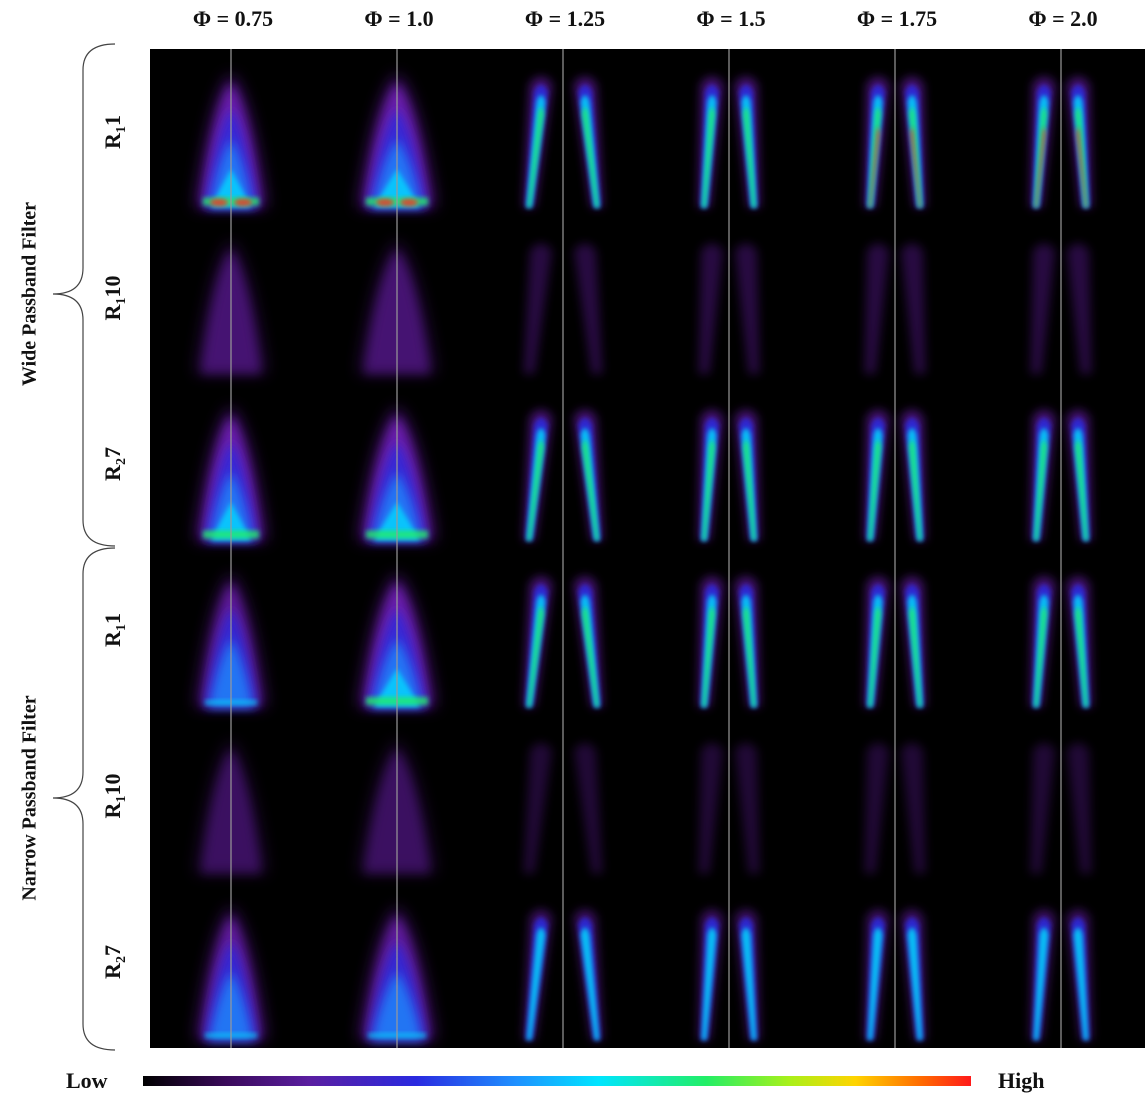 The image size is (1145, 1097). What do you see at coordinates (895, 475) in the screenshot?
I see `flame-cell-r2-c4` at bounding box center [895, 475].